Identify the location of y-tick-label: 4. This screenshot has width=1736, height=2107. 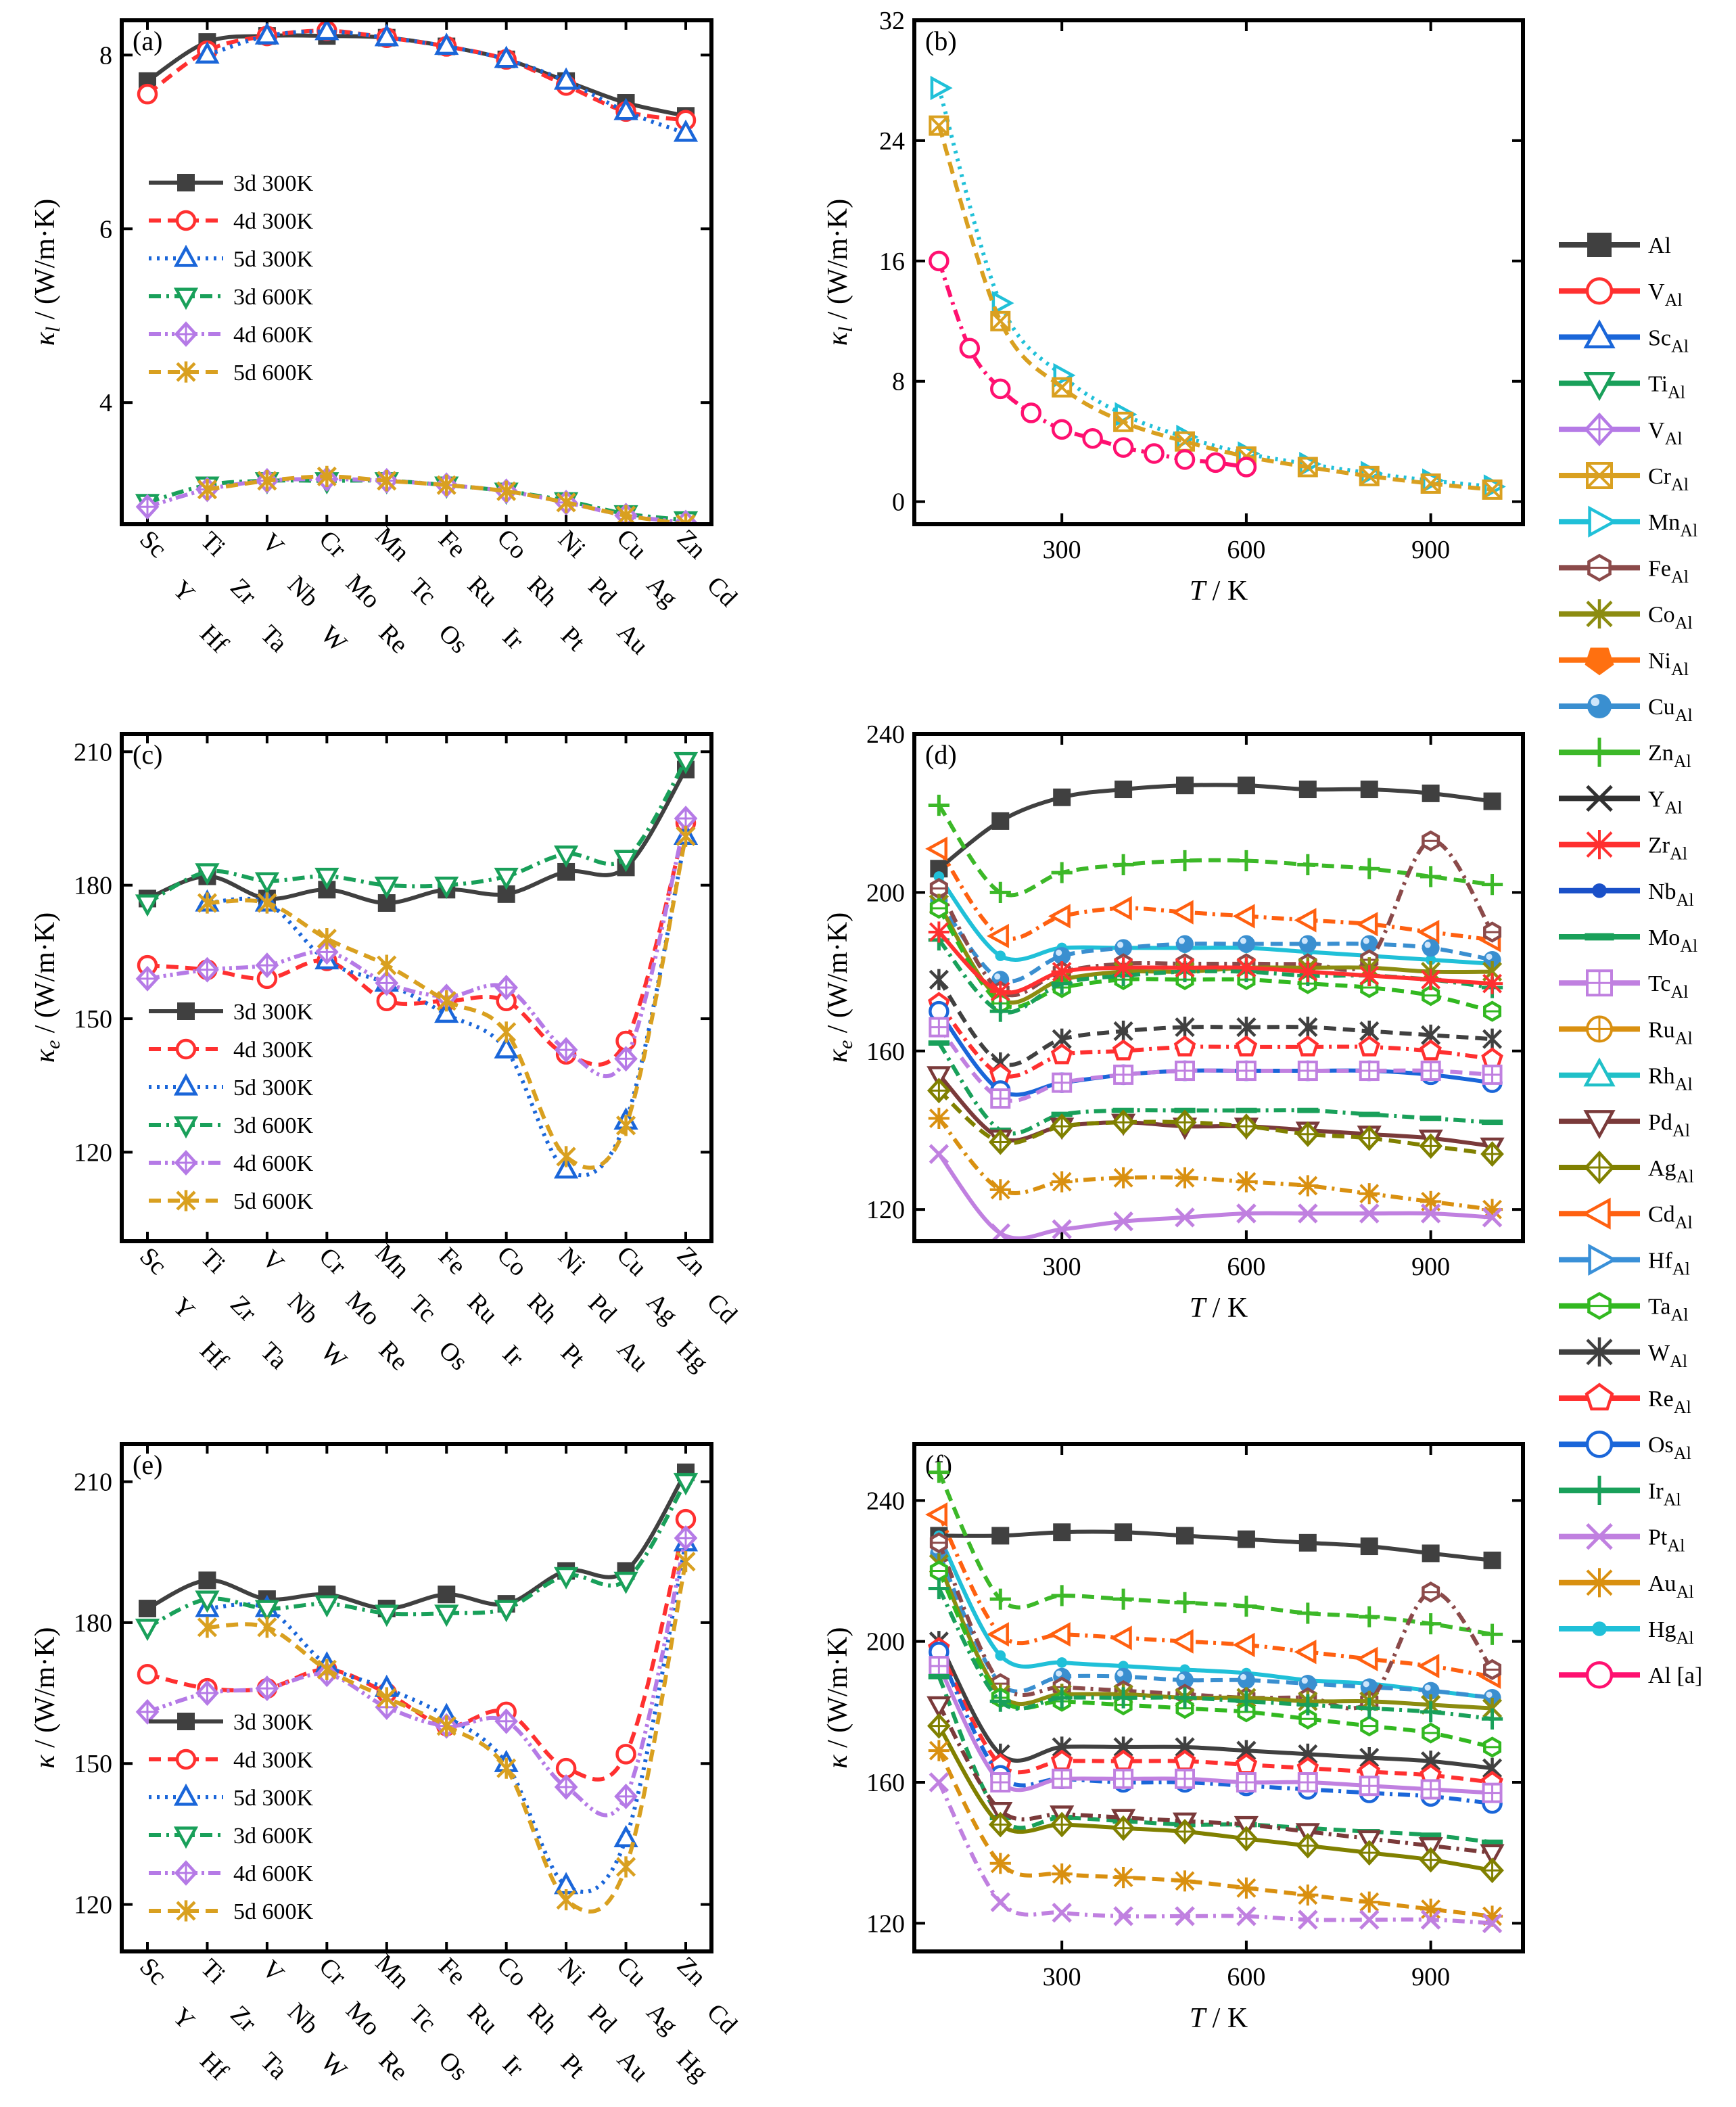
(105, 403).